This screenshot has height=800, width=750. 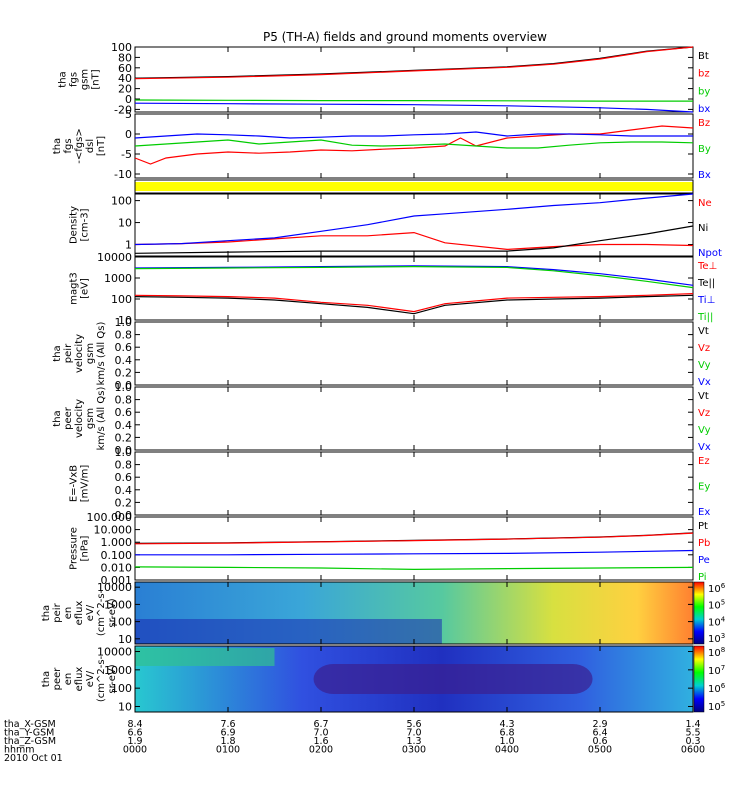 What do you see at coordinates (699, 613) in the screenshot?
I see `colorbar` at bounding box center [699, 613].